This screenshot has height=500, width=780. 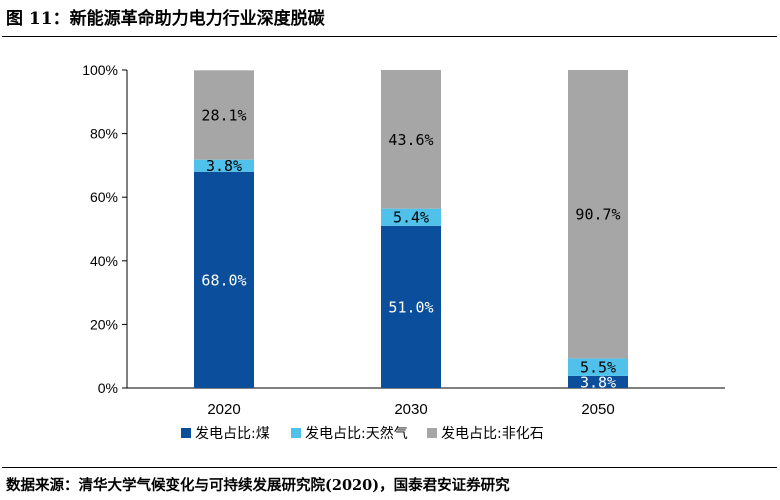 I want to click on figure-title: 图 11：新能源革命助力电力行业深度脱碳, so click(x=165, y=19).